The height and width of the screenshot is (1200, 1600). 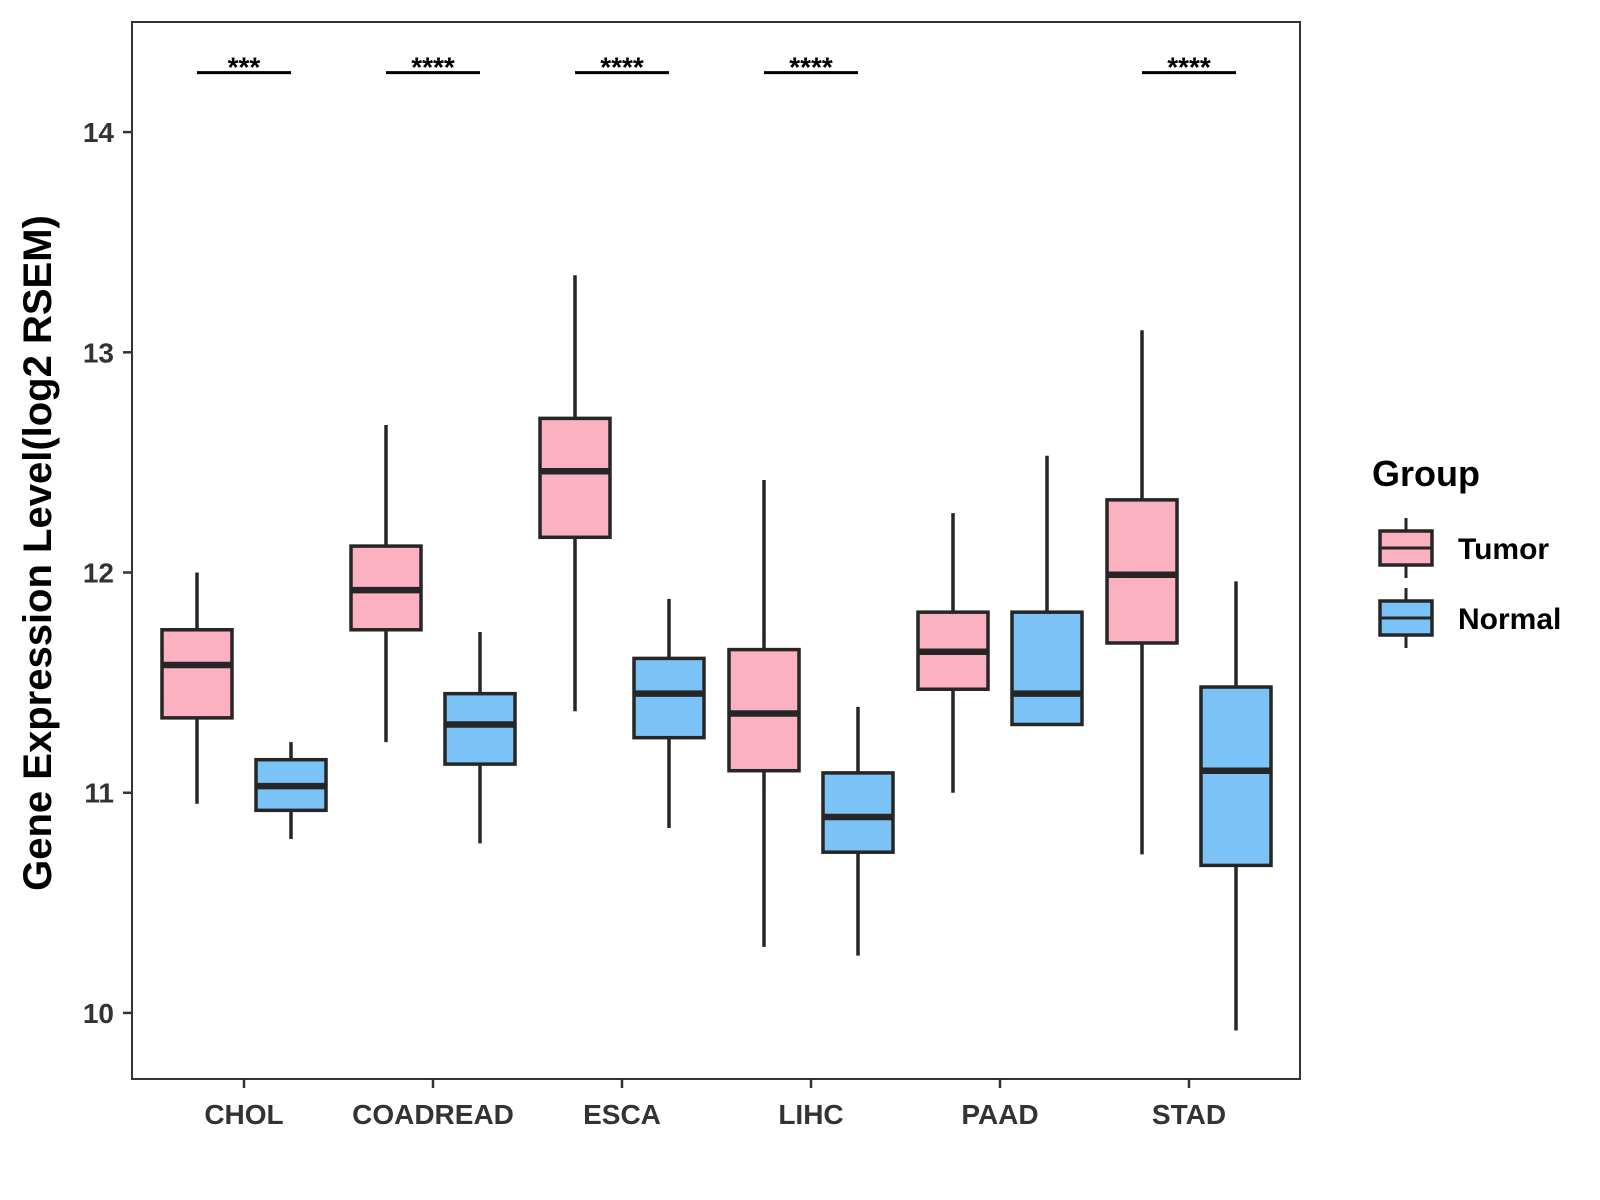 What do you see at coordinates (386, 583) in the screenshot?
I see `box-tumor-coadread` at bounding box center [386, 583].